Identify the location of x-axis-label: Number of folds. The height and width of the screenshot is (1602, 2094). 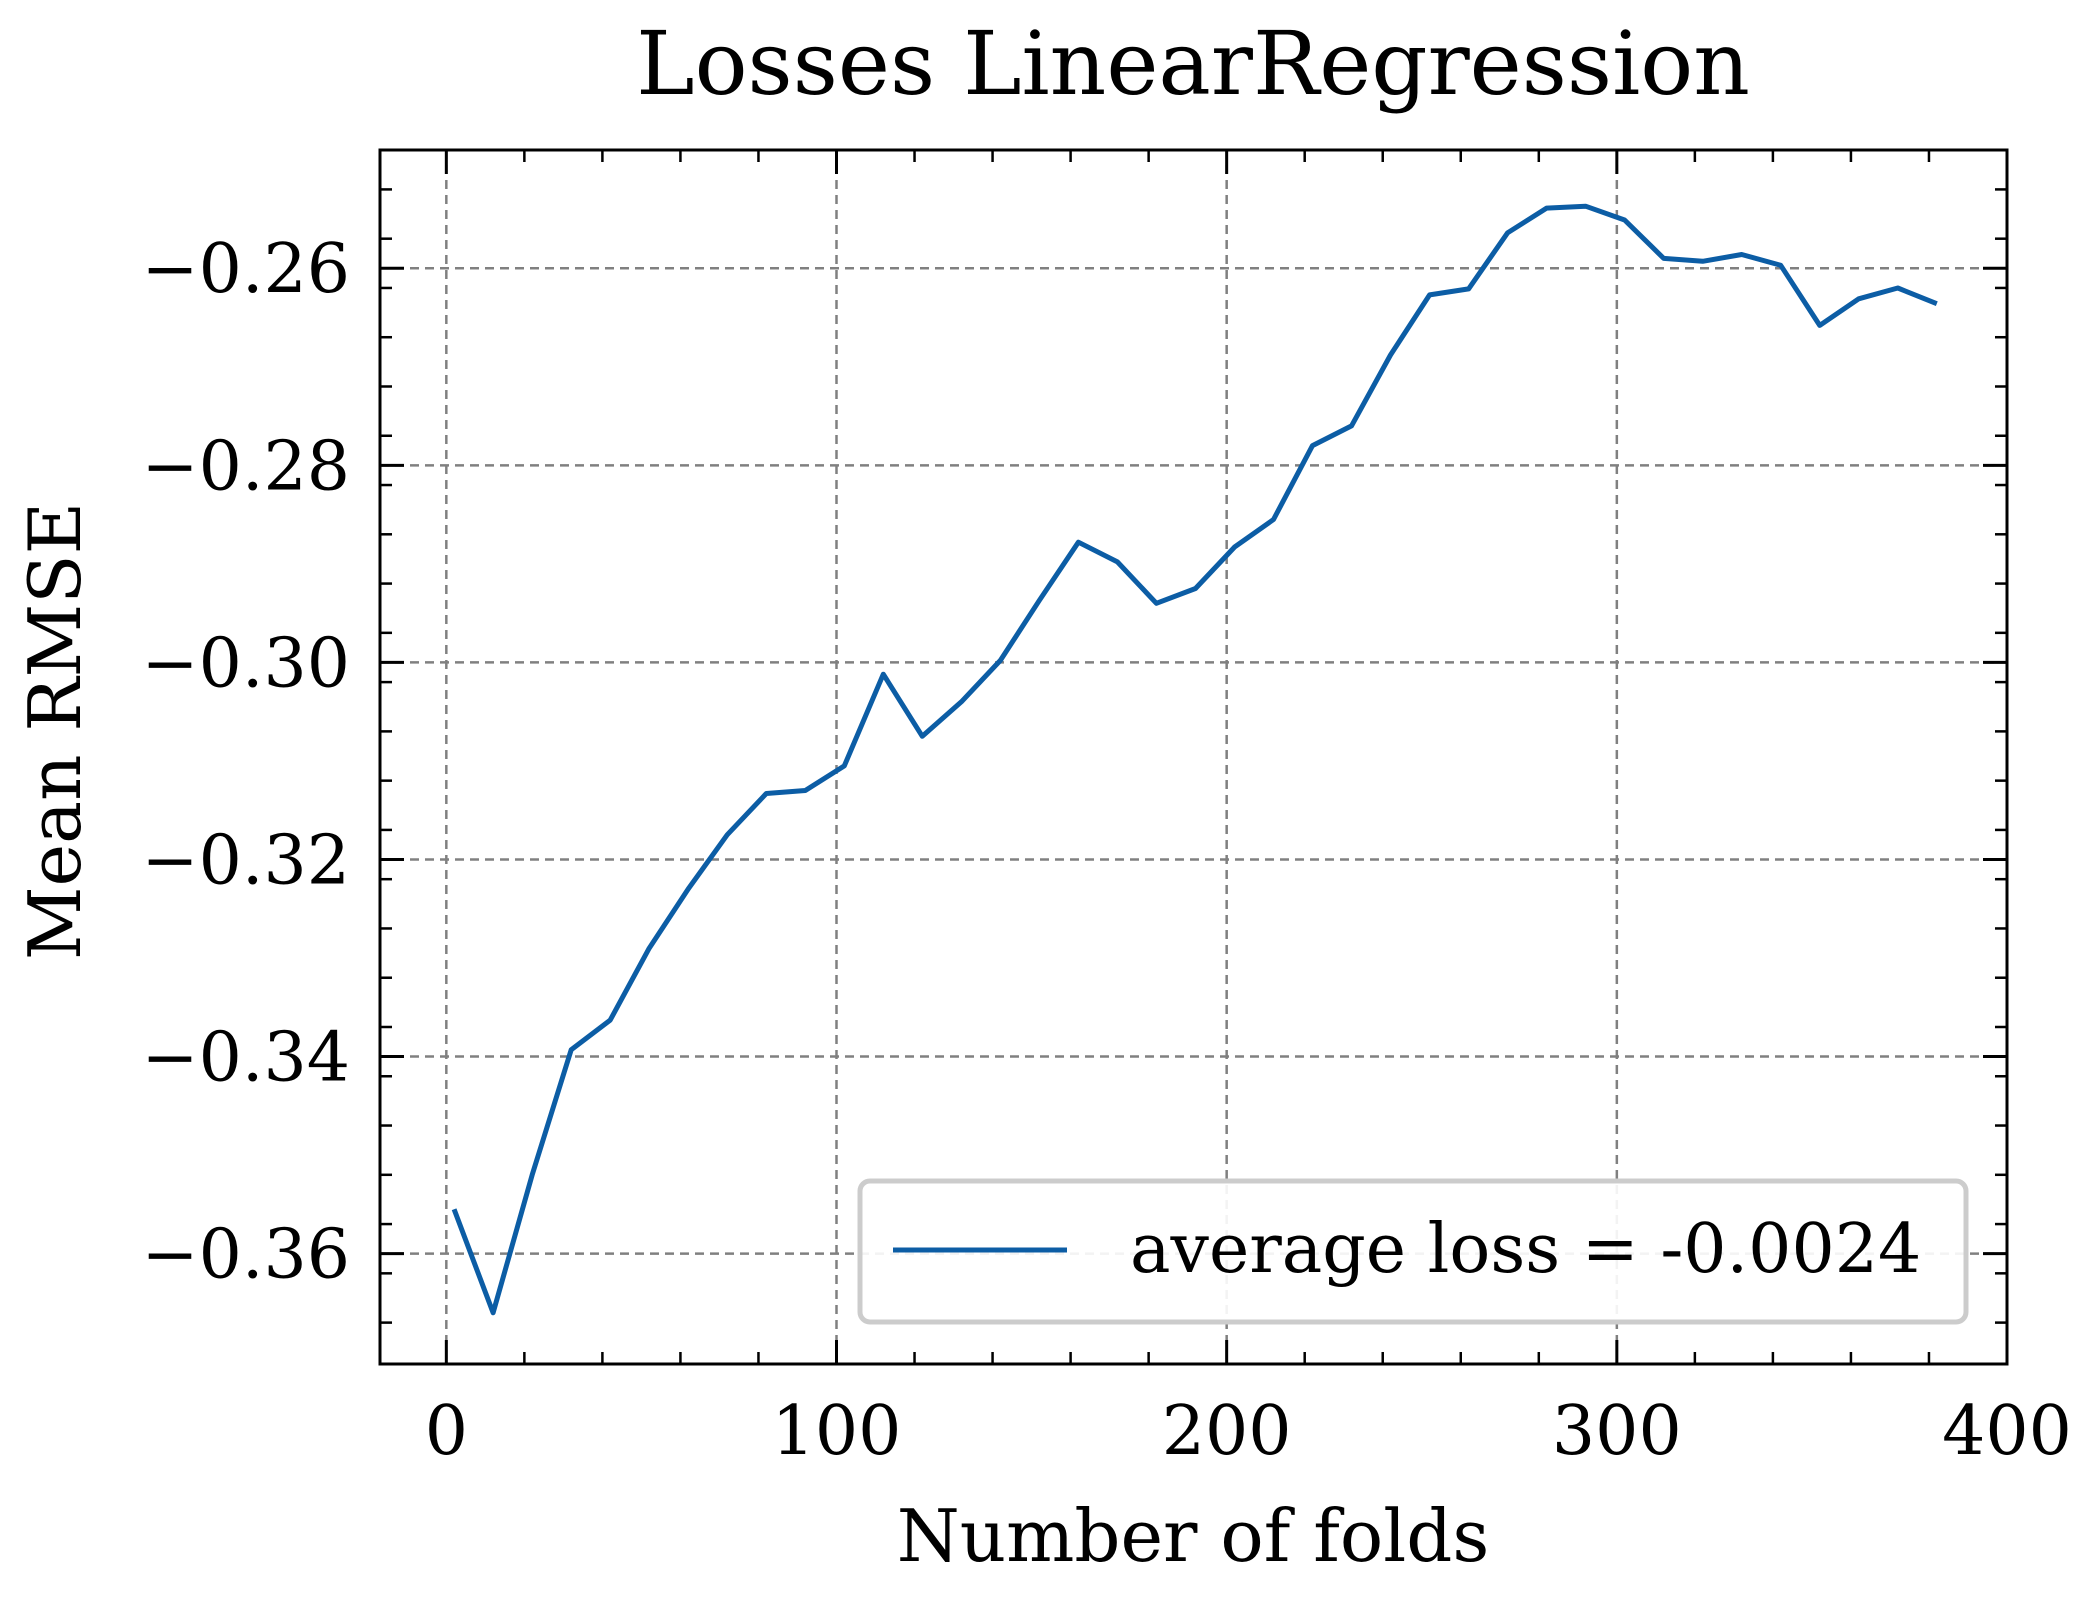
(1193, 1536).